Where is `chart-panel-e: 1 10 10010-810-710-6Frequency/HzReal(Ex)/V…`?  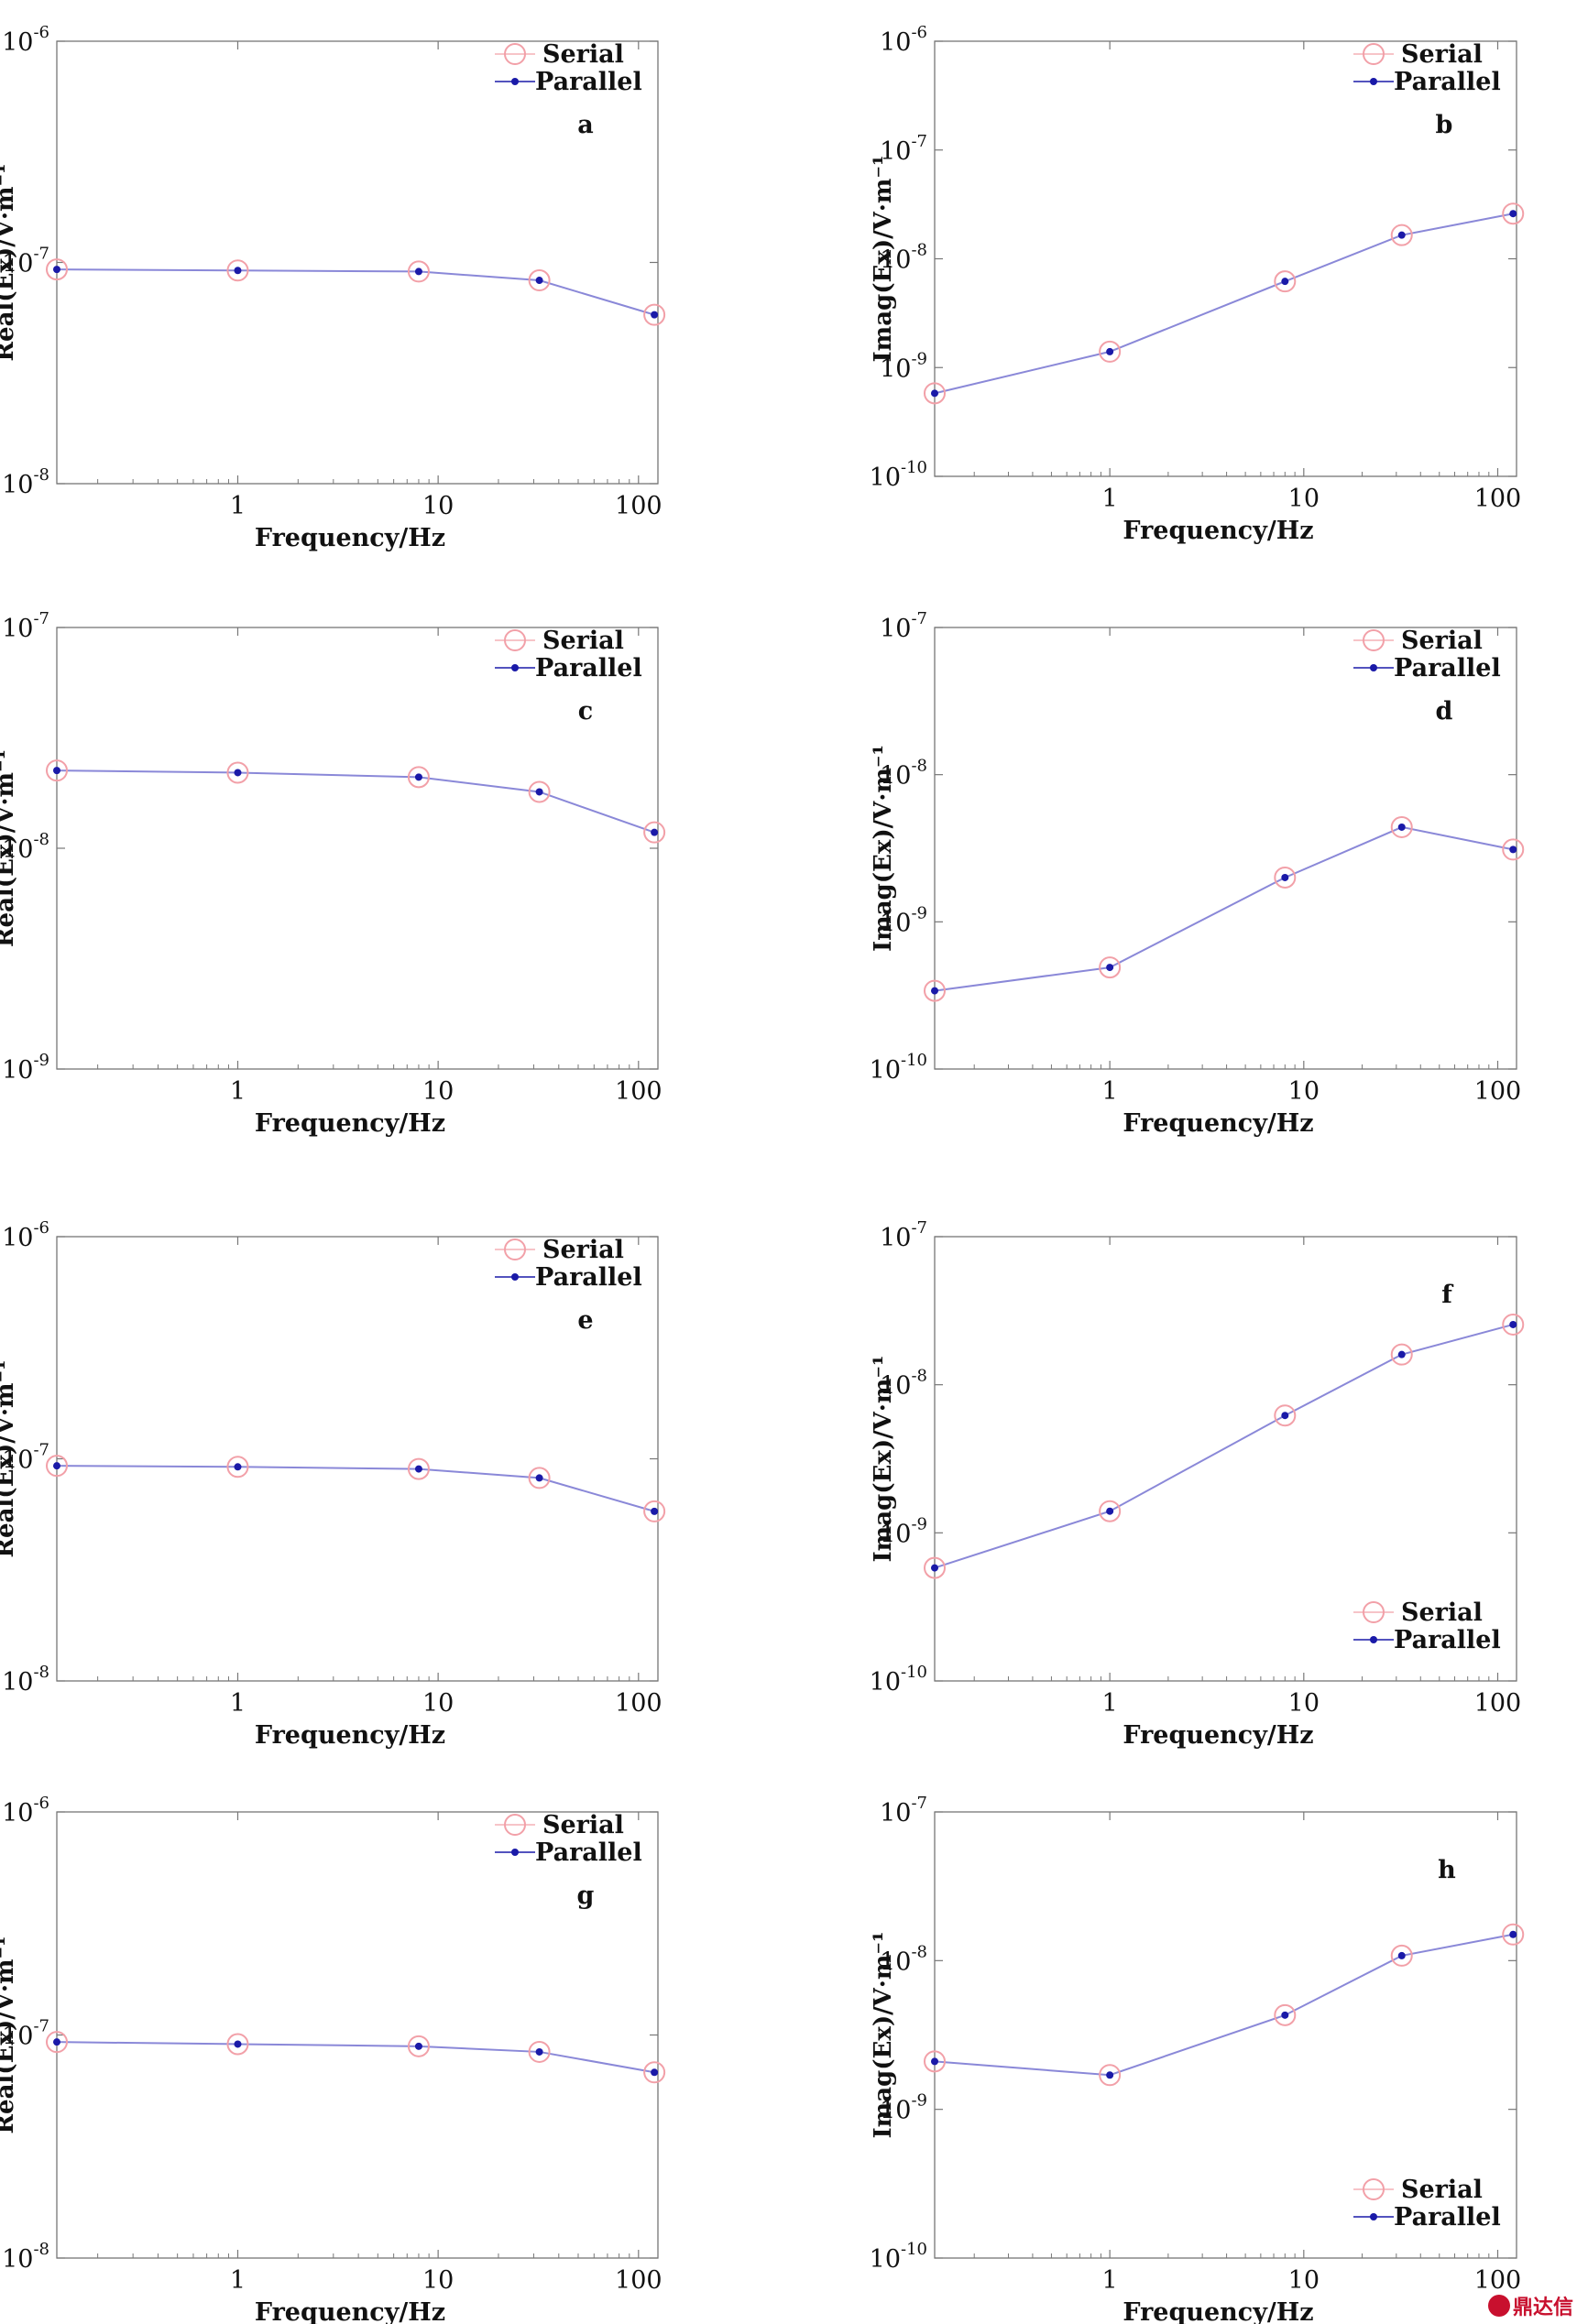 chart-panel-e: 1 10 10010-810-710-6Frequency/HzReal(Ex)/V… is located at coordinates (333, 1484).